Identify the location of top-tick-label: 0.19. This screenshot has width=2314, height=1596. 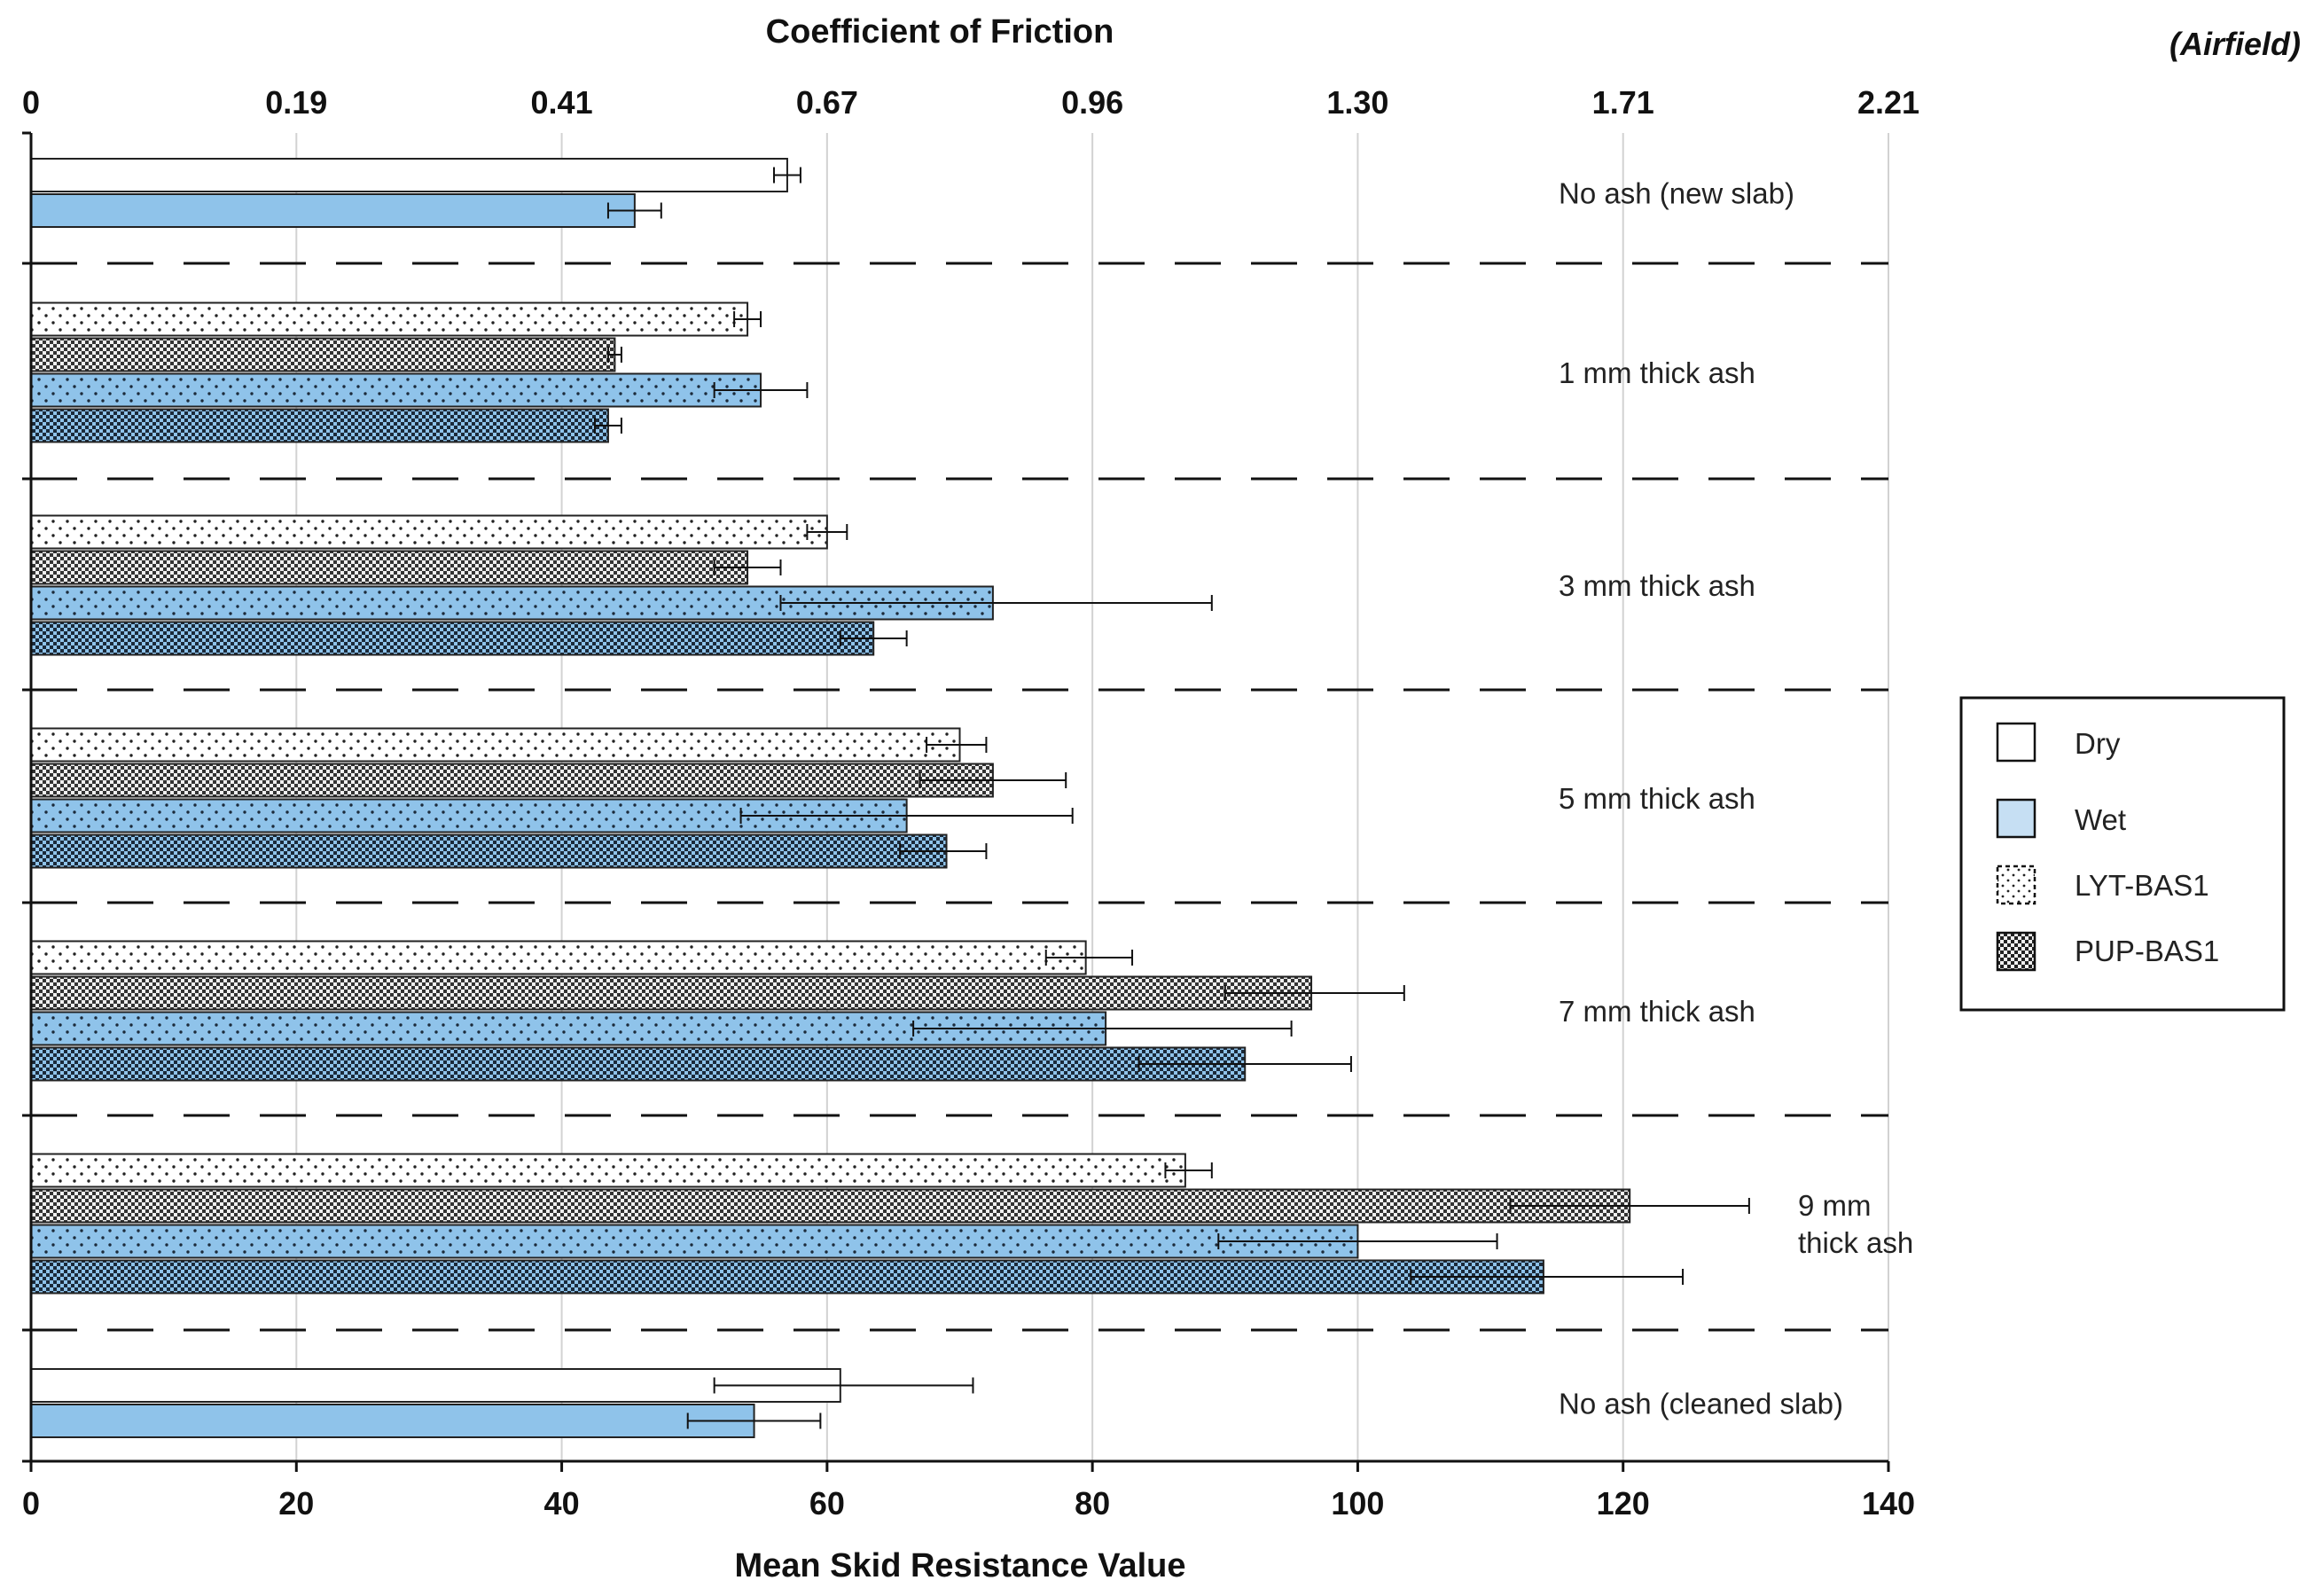
(296, 102).